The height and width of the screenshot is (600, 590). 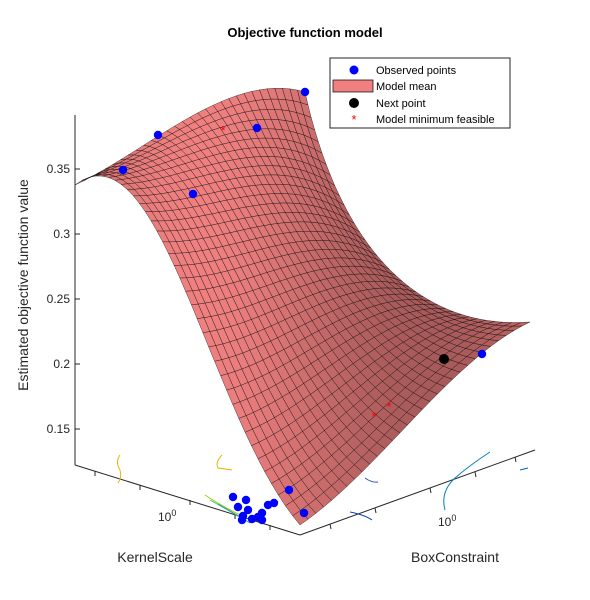 What do you see at coordinates (59, 429) in the screenshot?
I see `z-tick-label: 0.15` at bounding box center [59, 429].